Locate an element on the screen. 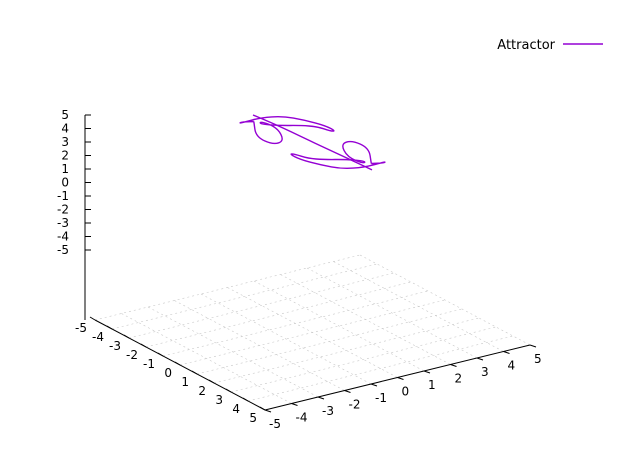 Image resolution: width=640 pixels, height=476 pixels. y-tick-label: 5 is located at coordinates (538, 359).